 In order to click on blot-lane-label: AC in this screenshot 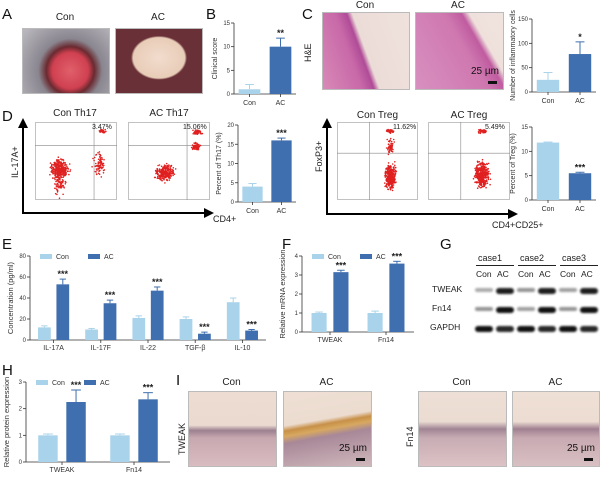, I will do `click(587, 274)`.